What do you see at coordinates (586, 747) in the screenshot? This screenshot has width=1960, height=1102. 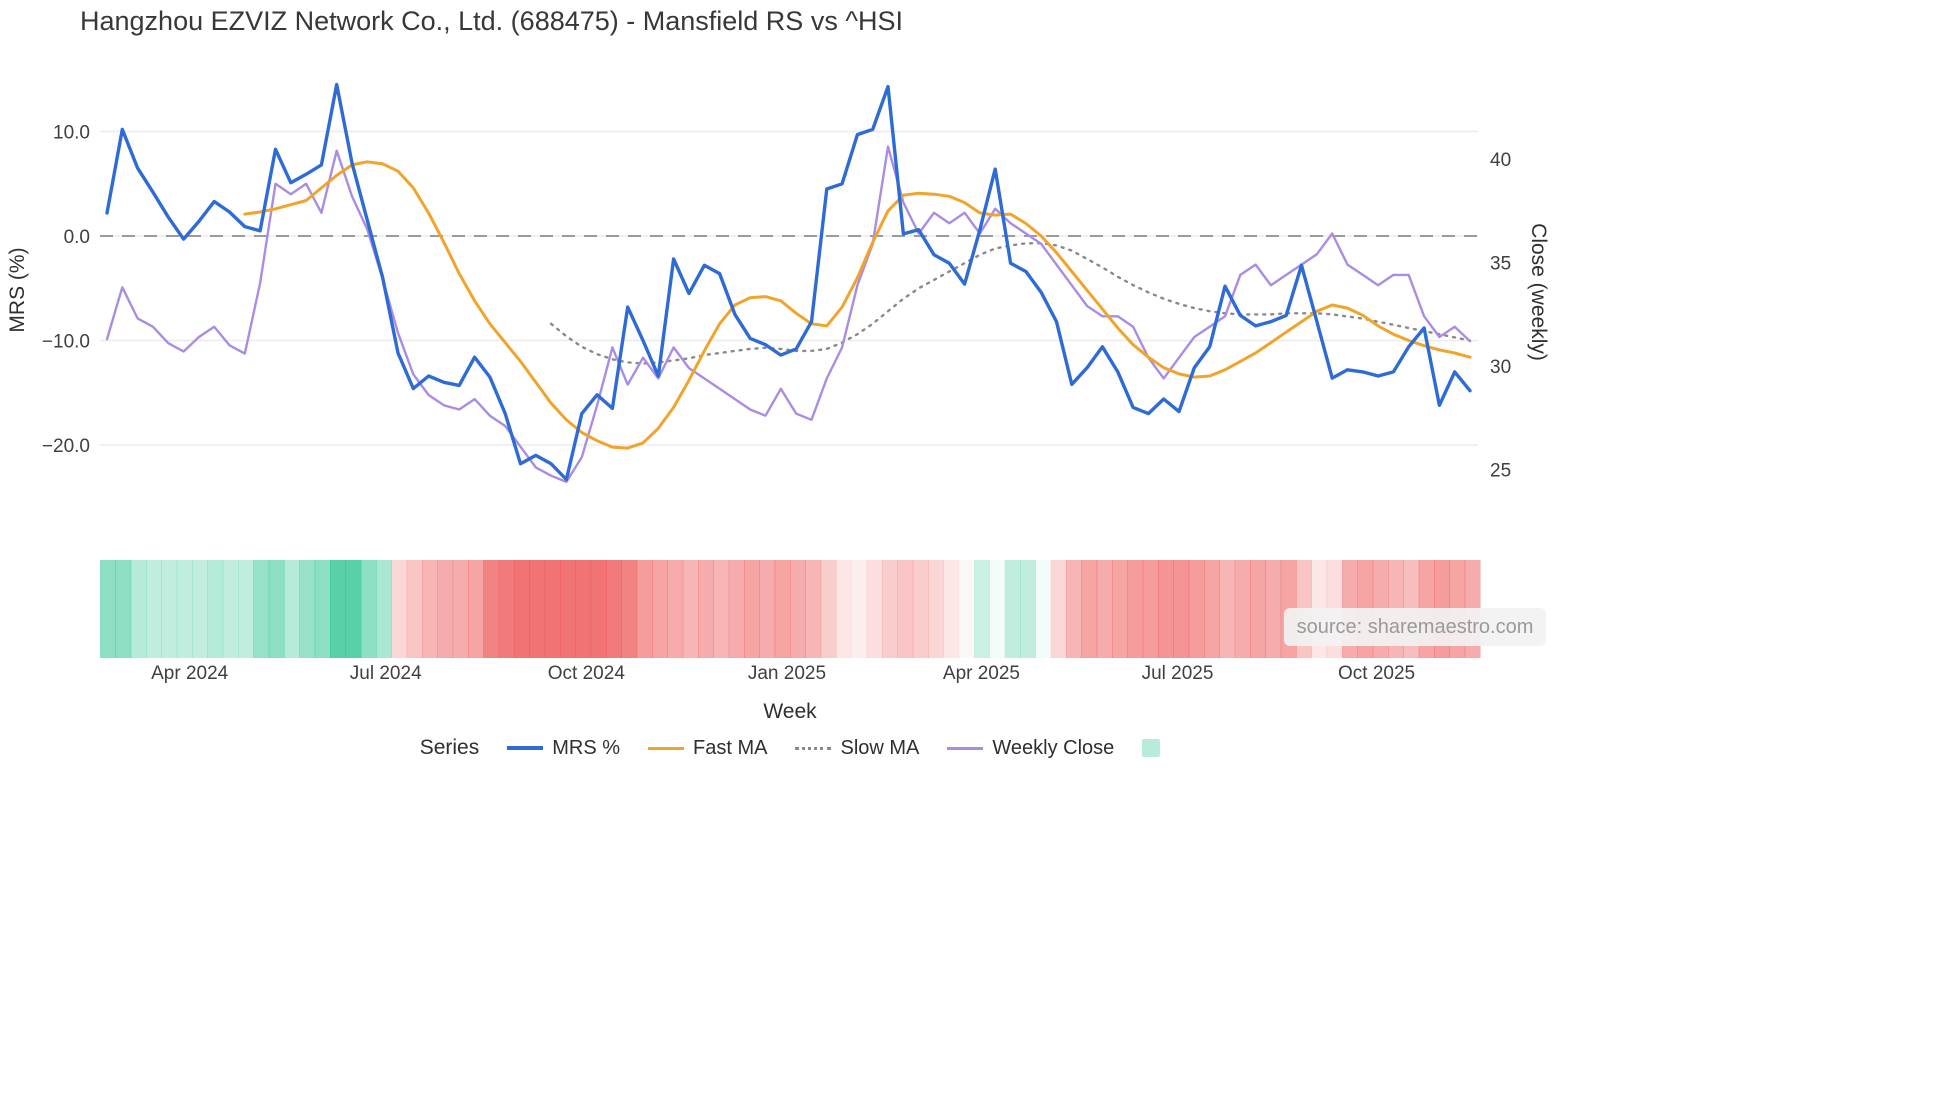 I see `legend-item-label: MRS %` at bounding box center [586, 747].